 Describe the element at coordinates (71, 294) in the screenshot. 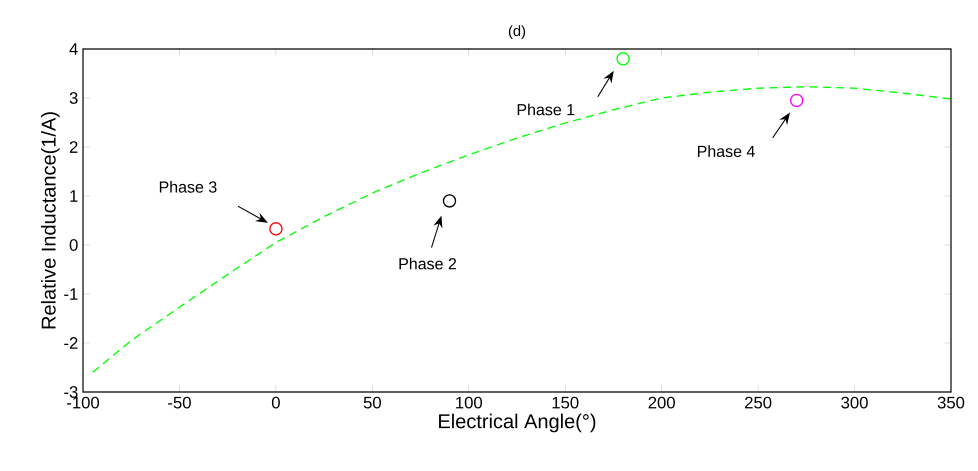

I see `y-tick-label: -1` at that location.